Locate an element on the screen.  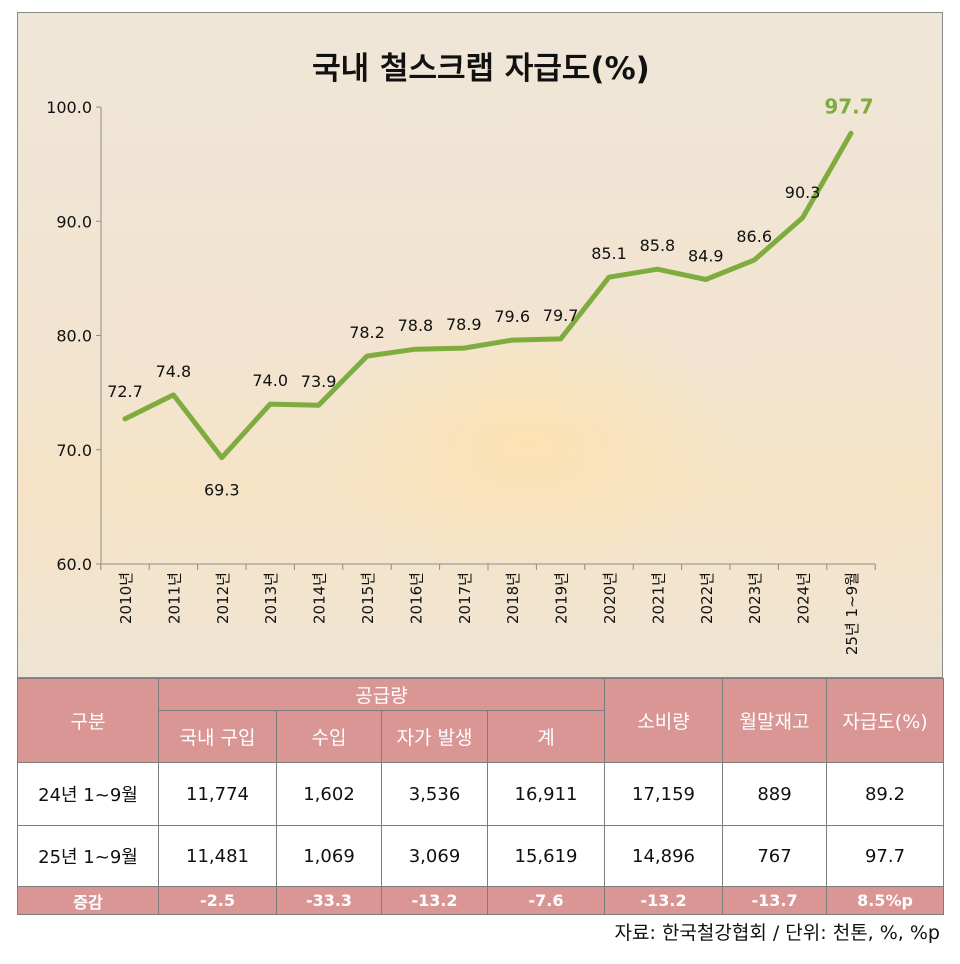
x-tick-label: 2019년 is located at coordinates (562, 598).